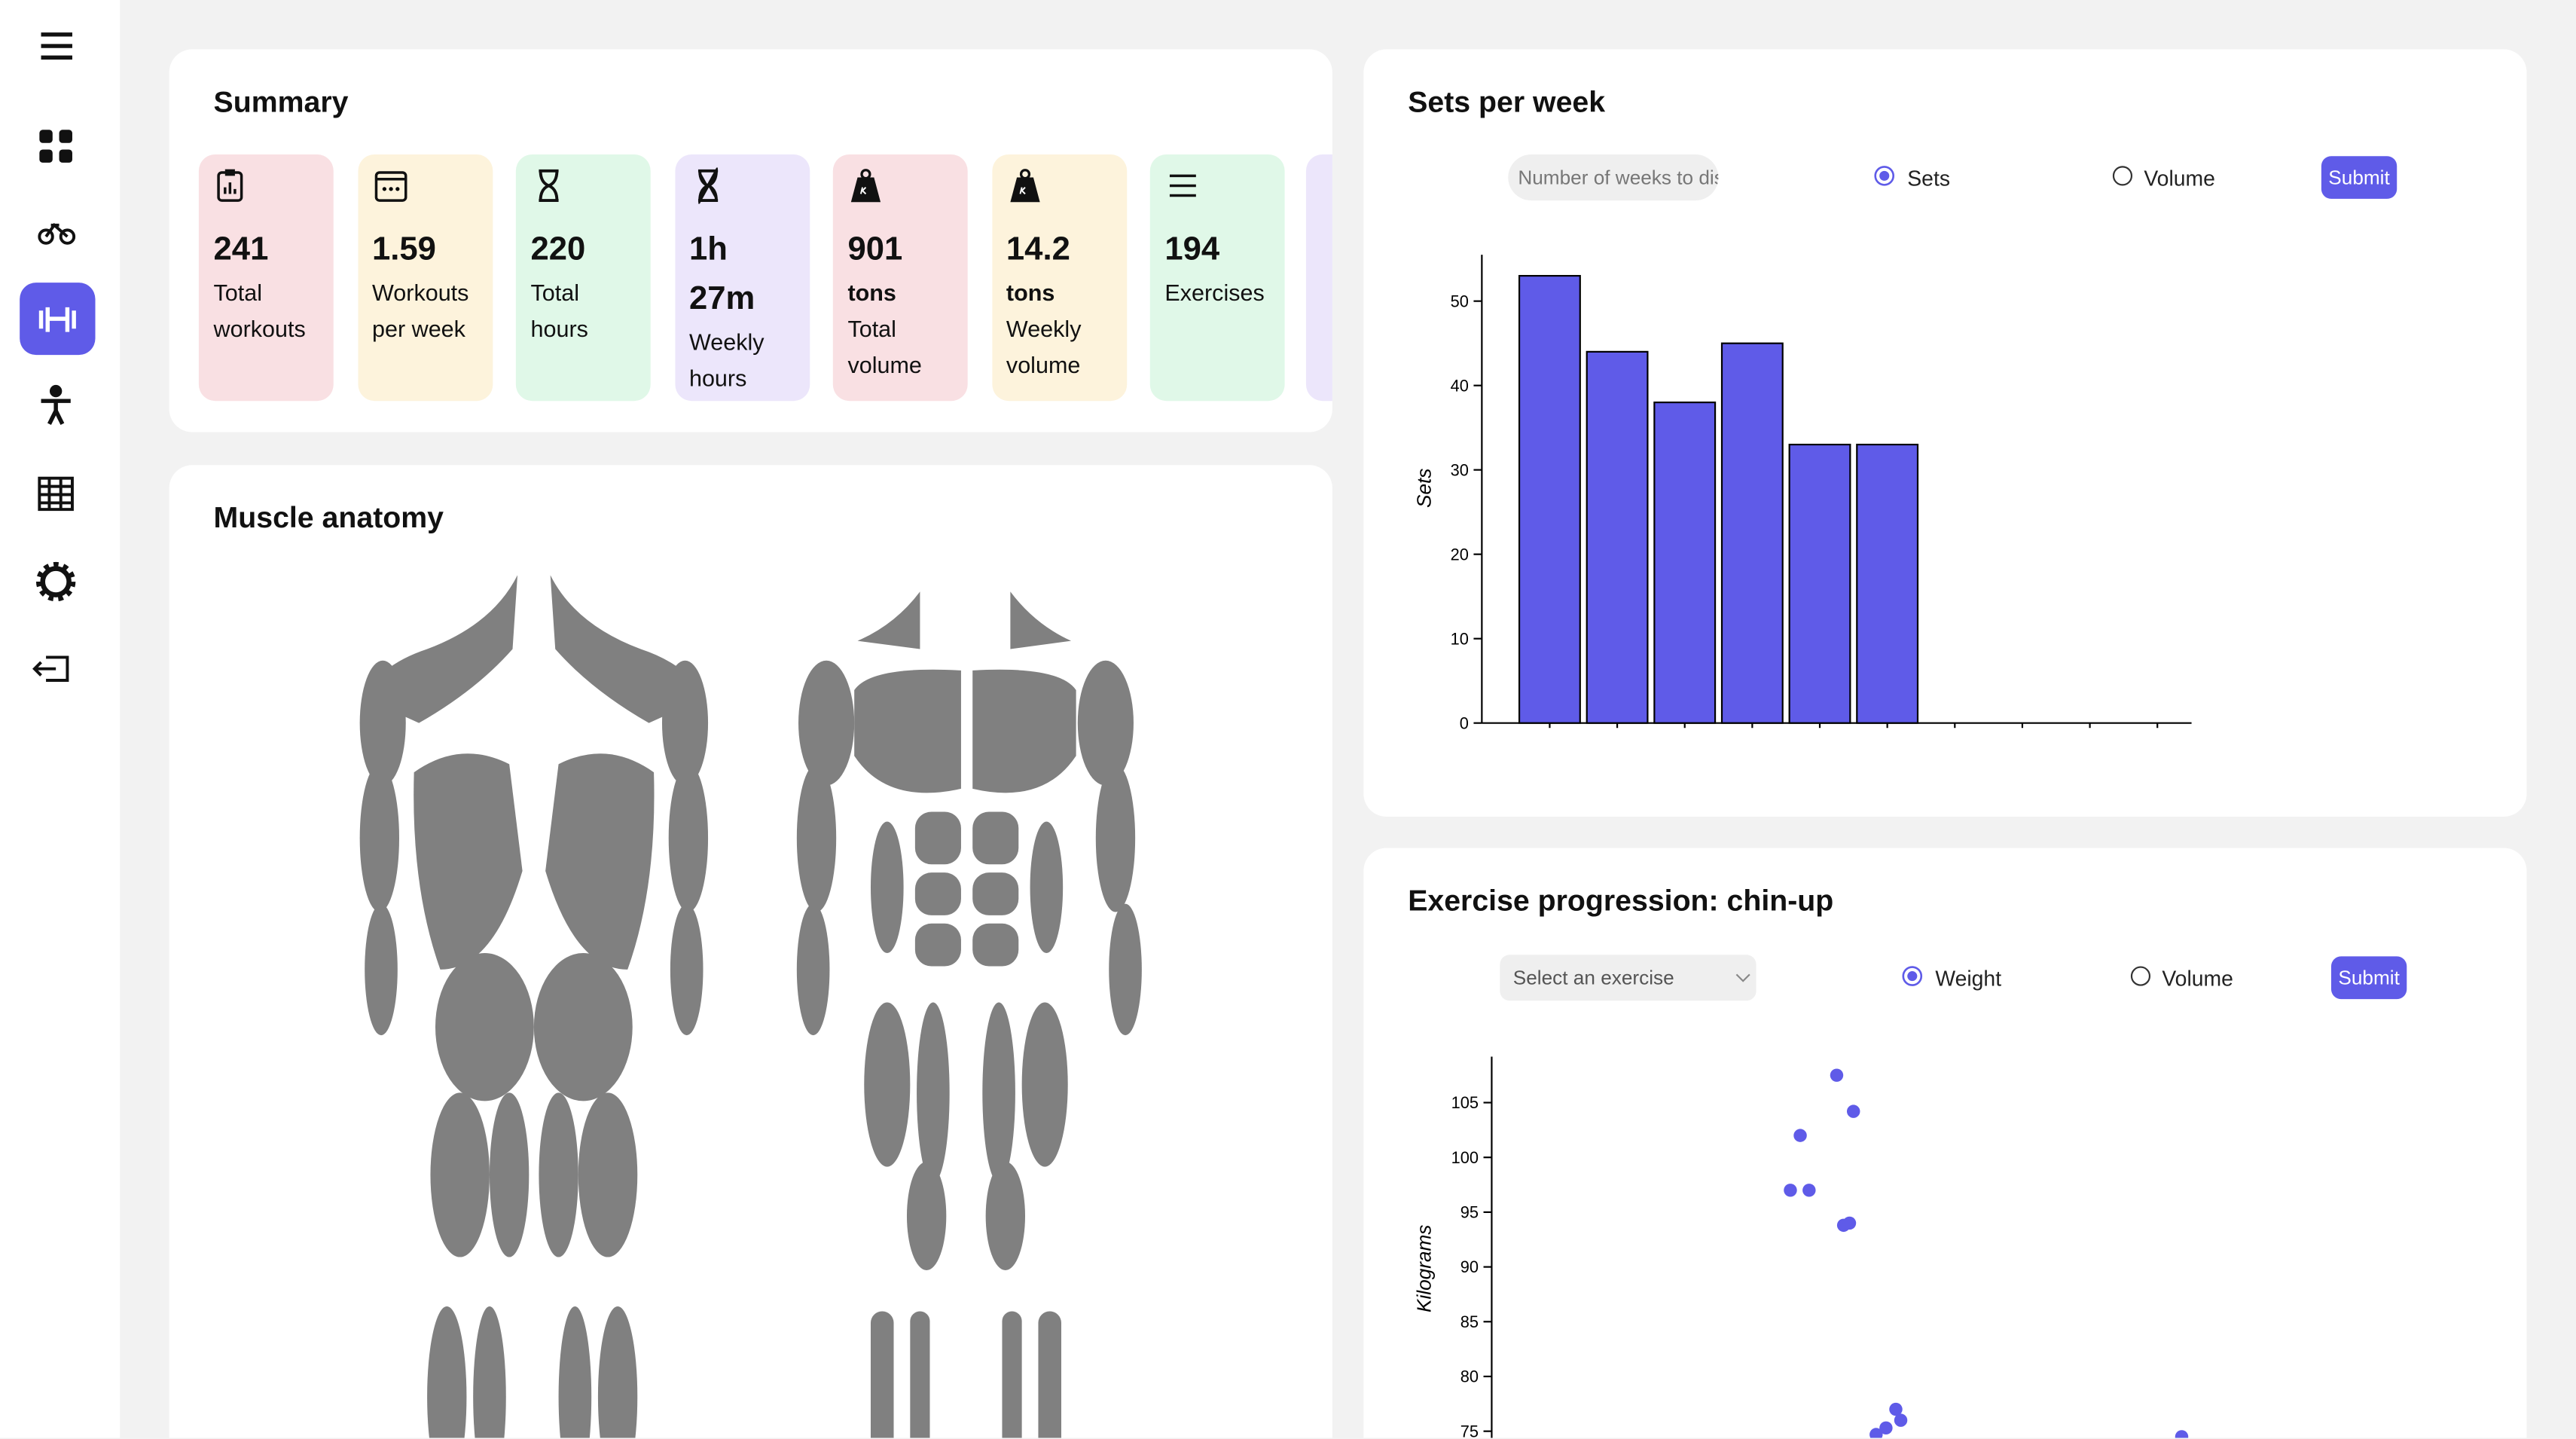  I want to click on logout-icon, so click(51, 668).